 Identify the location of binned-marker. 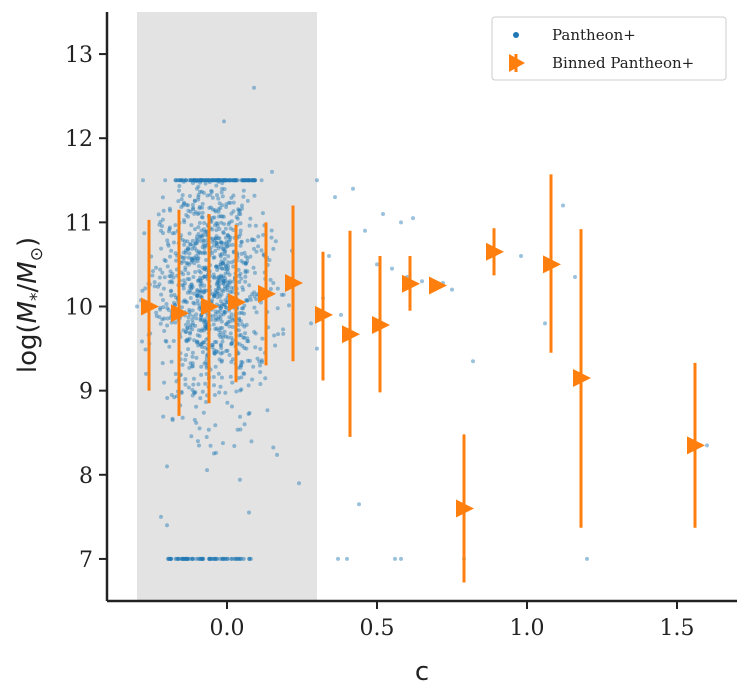
(696, 445).